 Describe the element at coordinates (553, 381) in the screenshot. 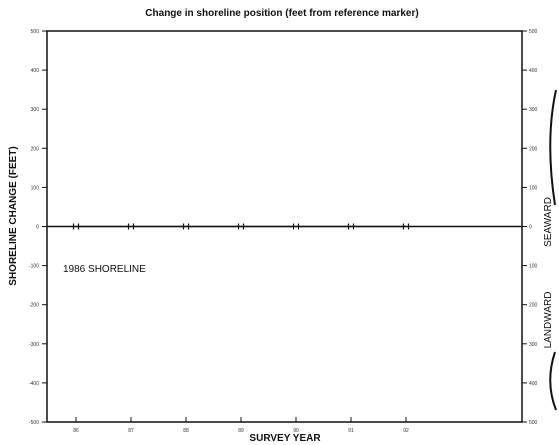

I see `landward-arrow-icon` at that location.